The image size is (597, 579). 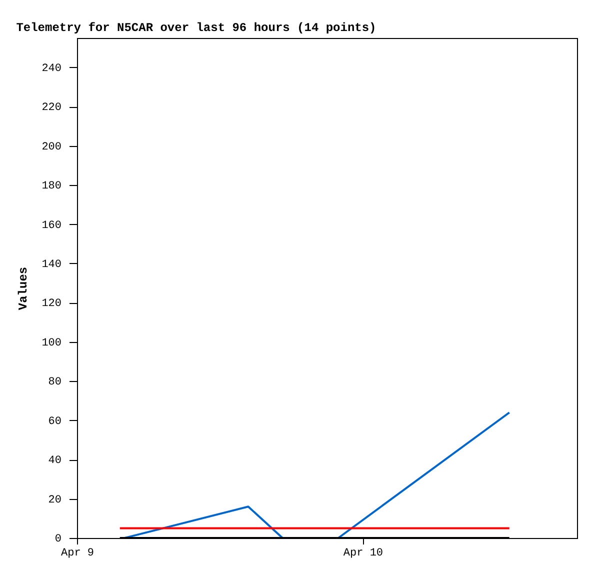 What do you see at coordinates (52, 108) in the screenshot?
I see `y-tick-label: 220` at bounding box center [52, 108].